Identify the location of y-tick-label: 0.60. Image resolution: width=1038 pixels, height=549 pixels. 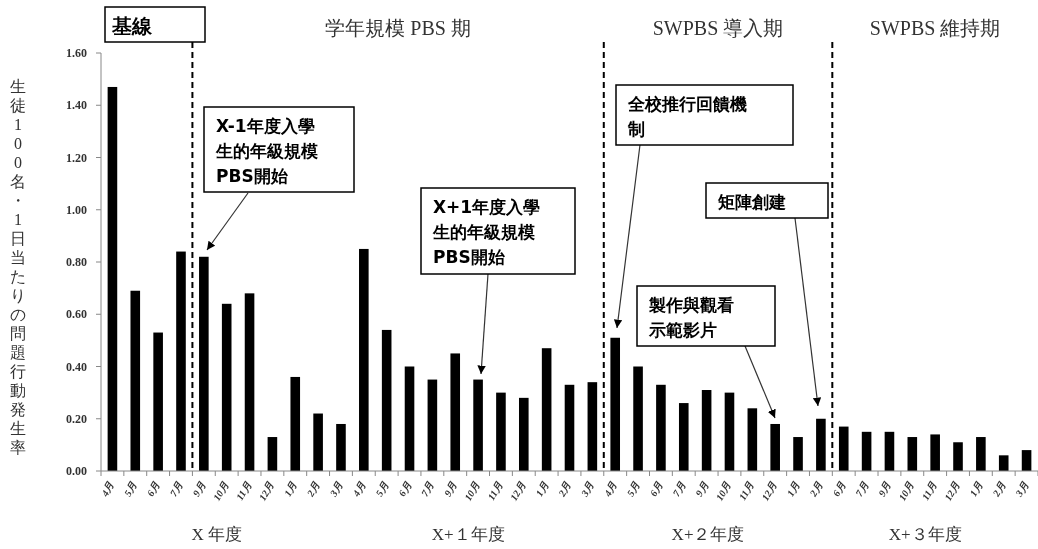
(76, 314).